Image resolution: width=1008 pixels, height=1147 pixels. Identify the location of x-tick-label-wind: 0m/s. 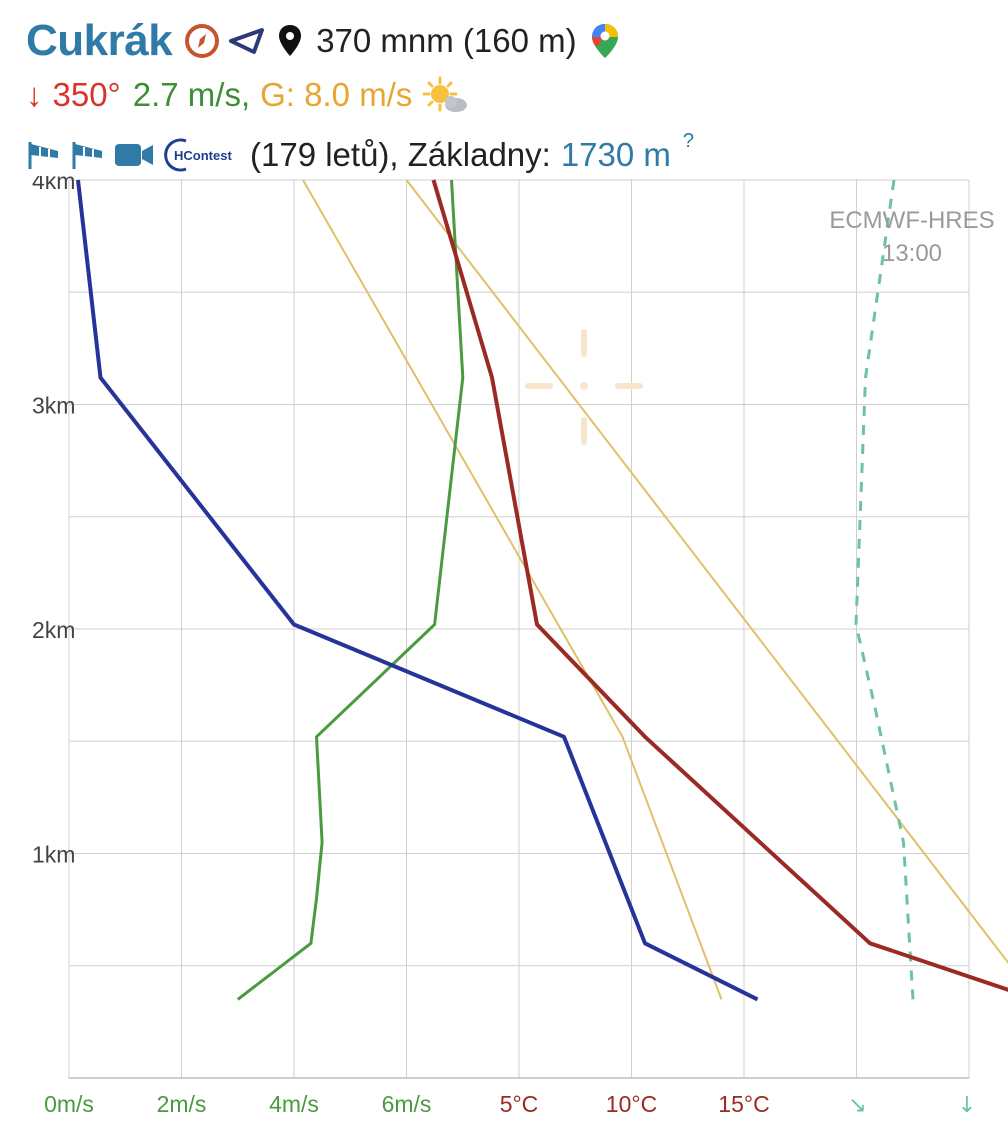
(69, 1104).